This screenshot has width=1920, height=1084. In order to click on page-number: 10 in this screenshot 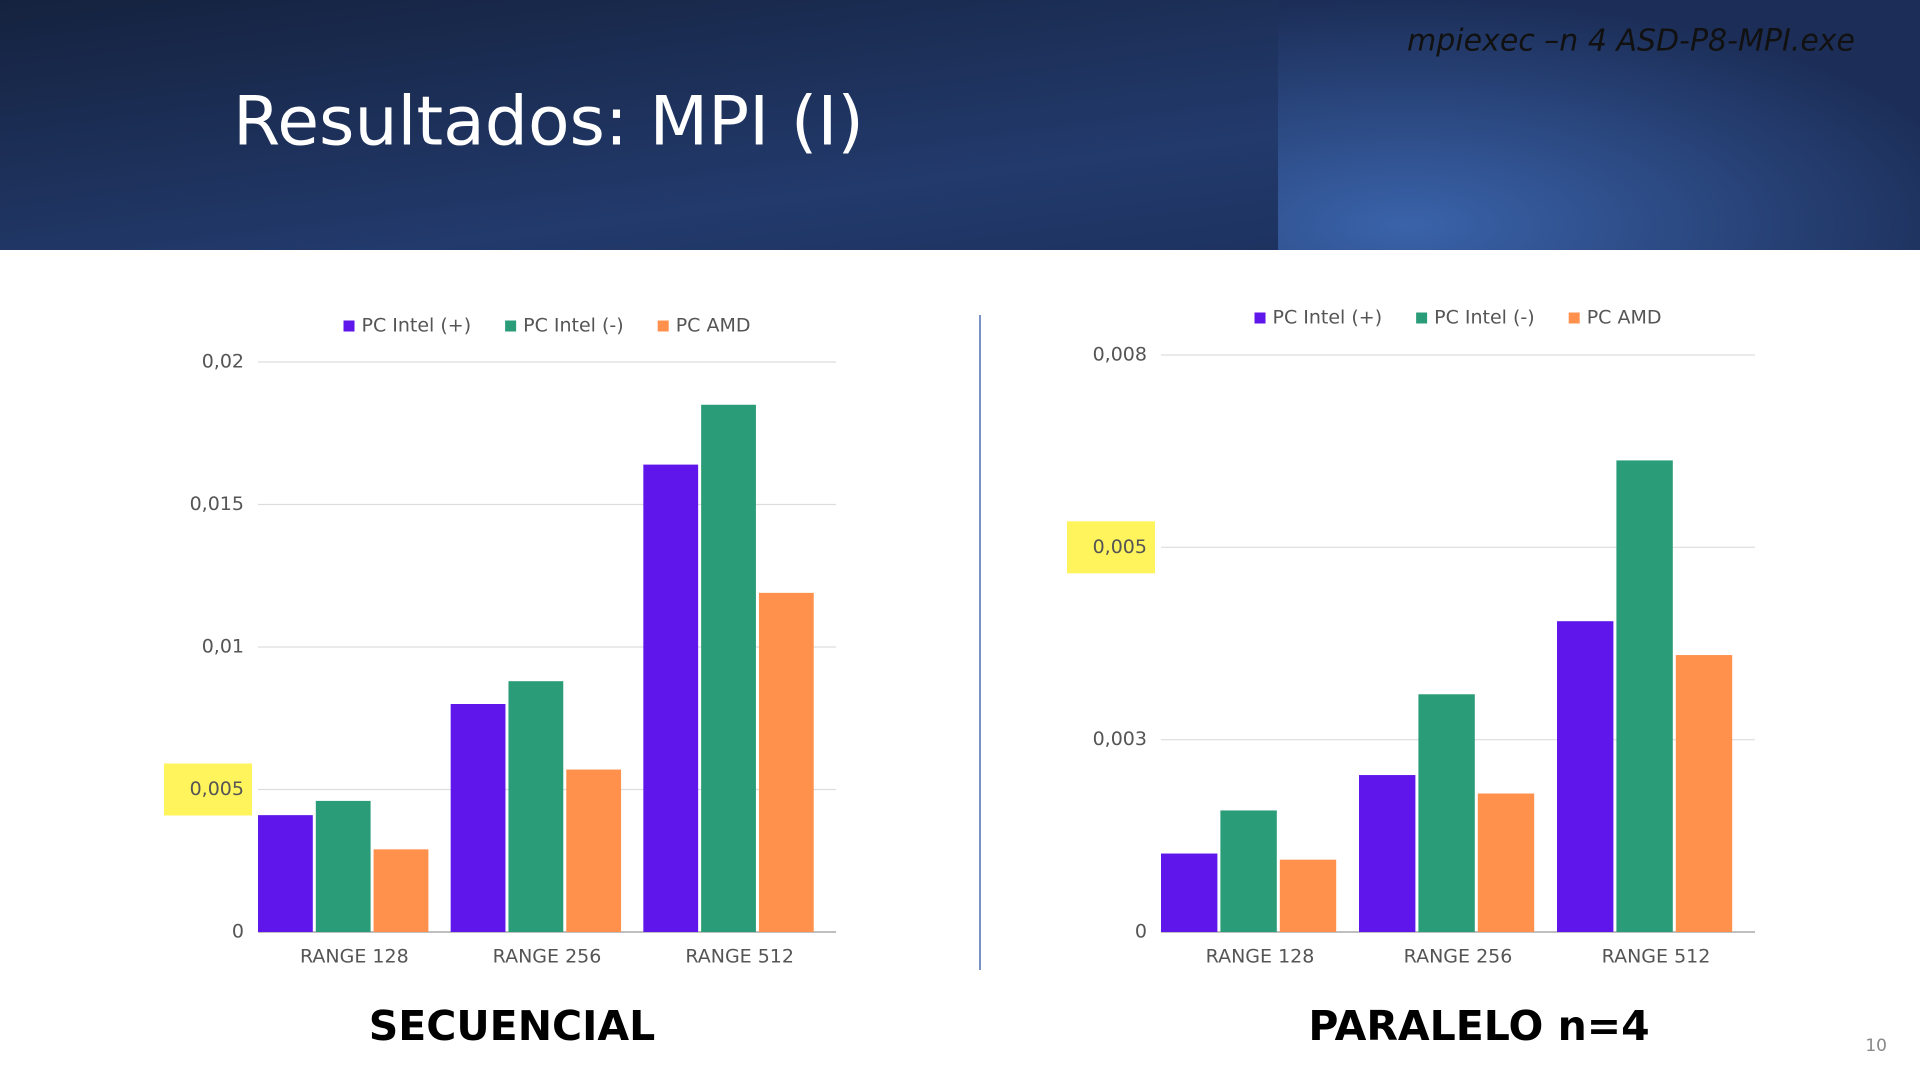, I will do `click(1876, 1046)`.